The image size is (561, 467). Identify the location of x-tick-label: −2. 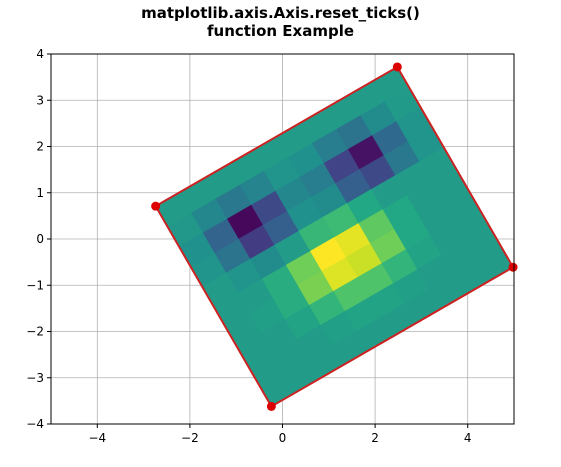
(190, 438).